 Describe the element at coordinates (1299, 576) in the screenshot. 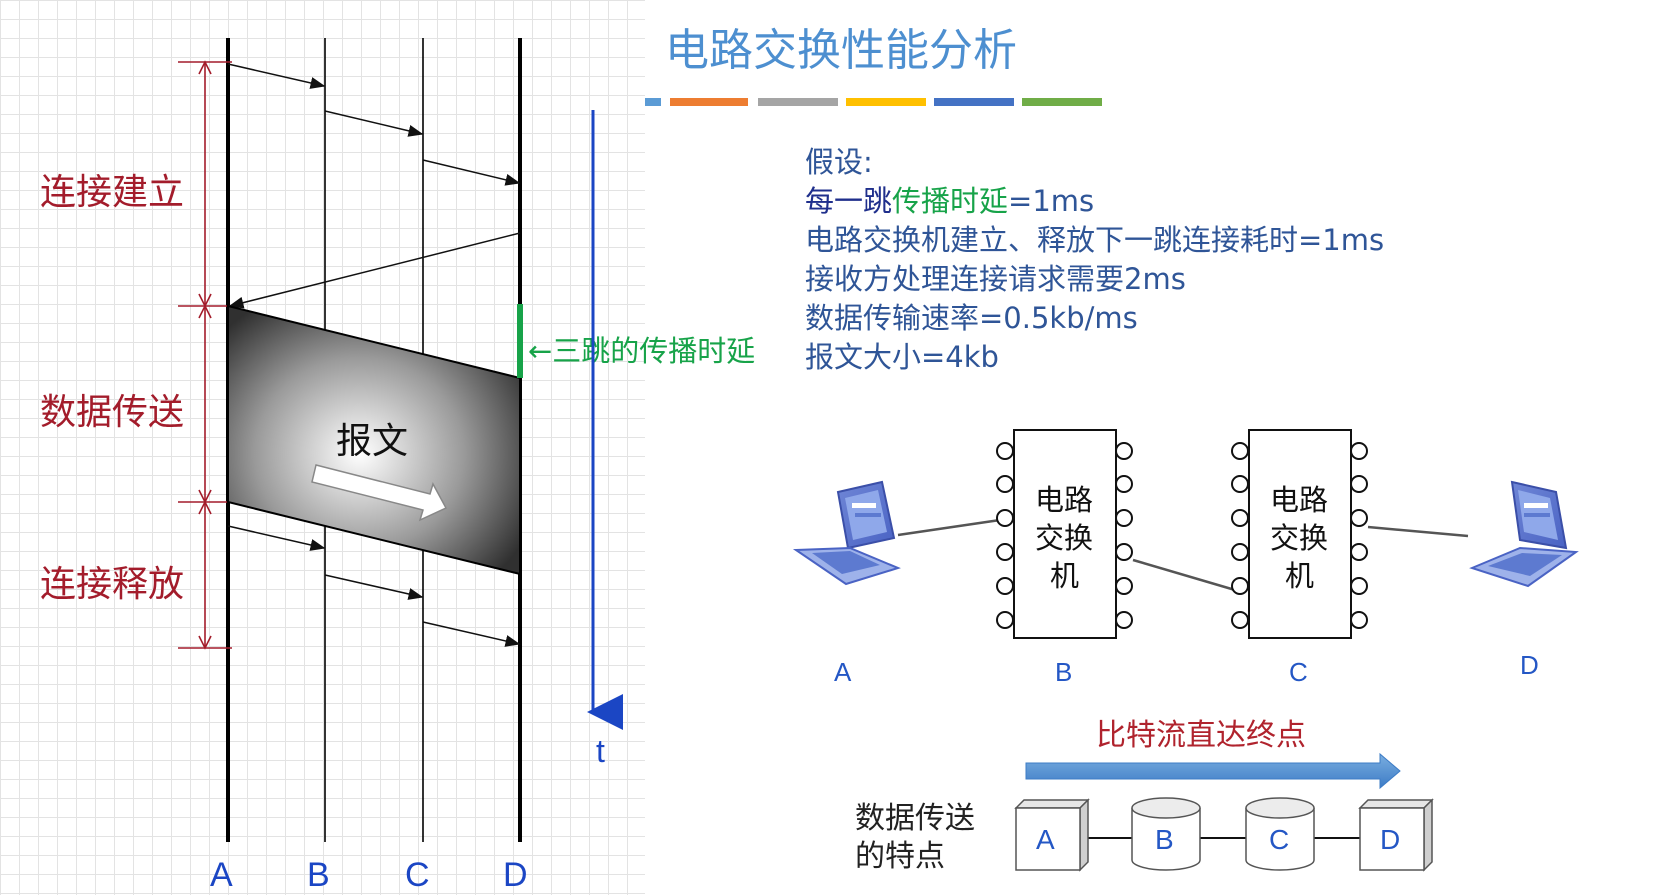

I see `switch-c-text-3: 机` at that location.